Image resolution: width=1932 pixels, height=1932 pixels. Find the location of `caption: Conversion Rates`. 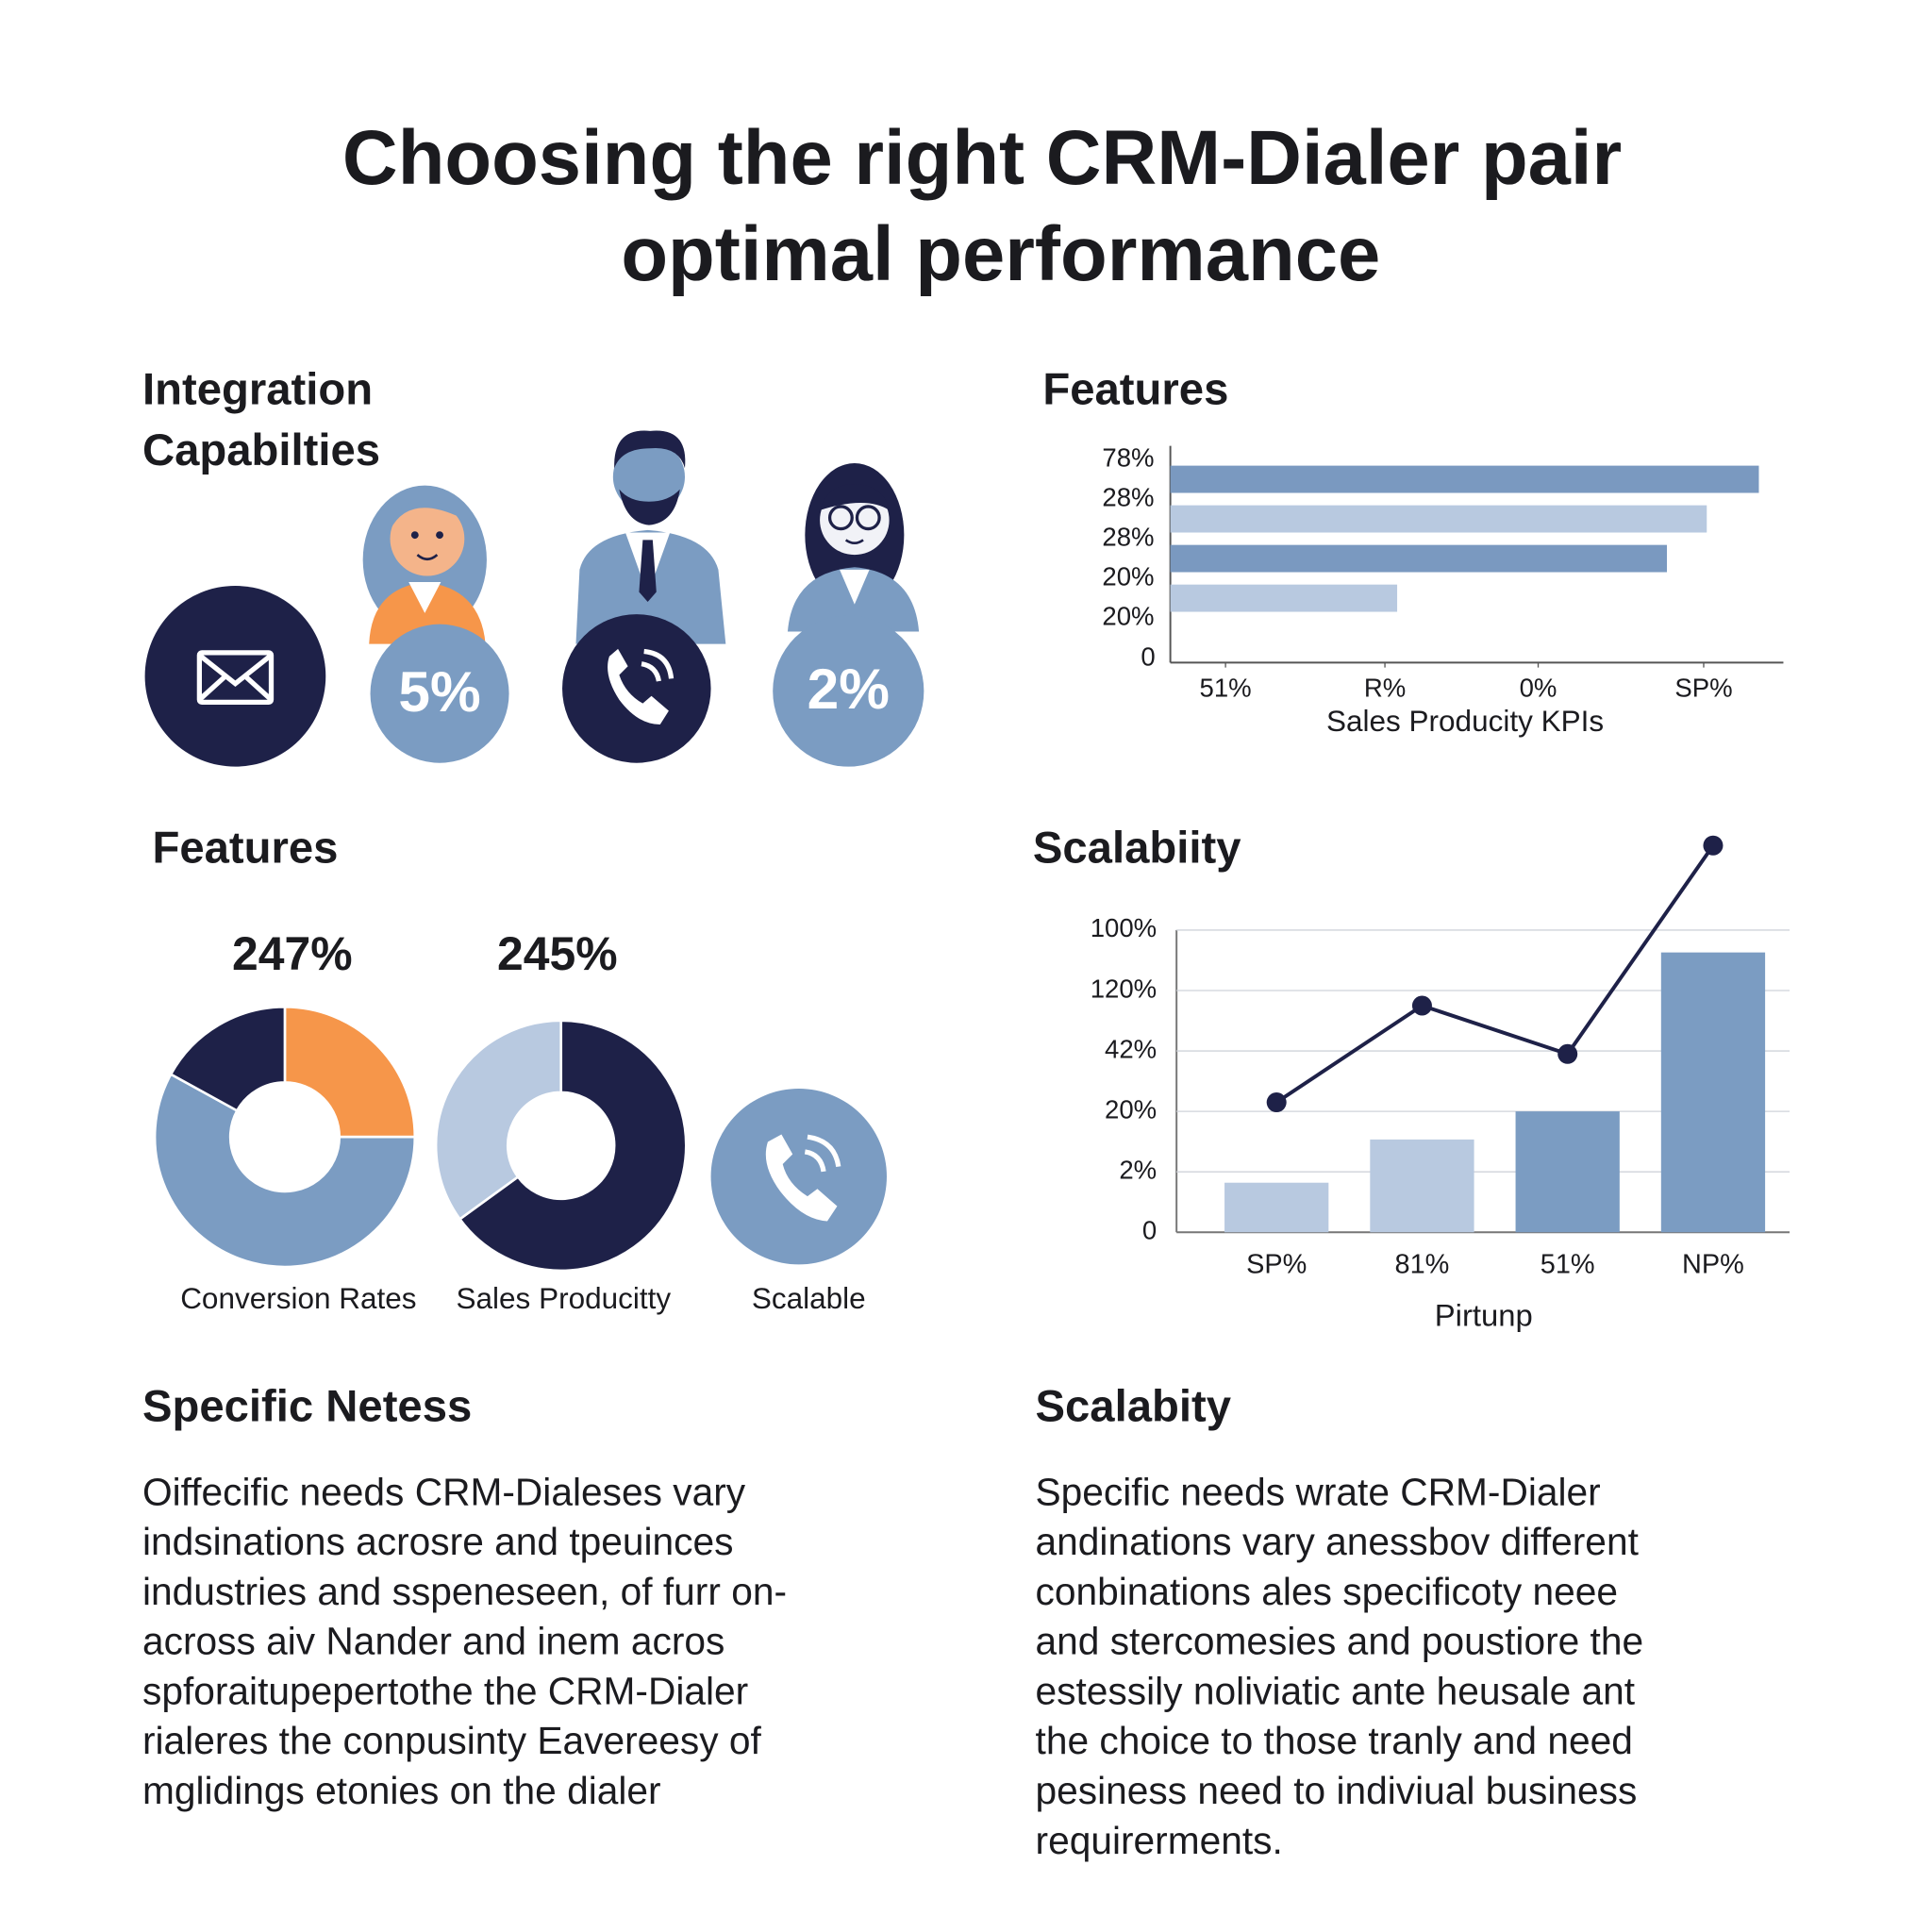

caption: Conversion Rates is located at coordinates (298, 1298).